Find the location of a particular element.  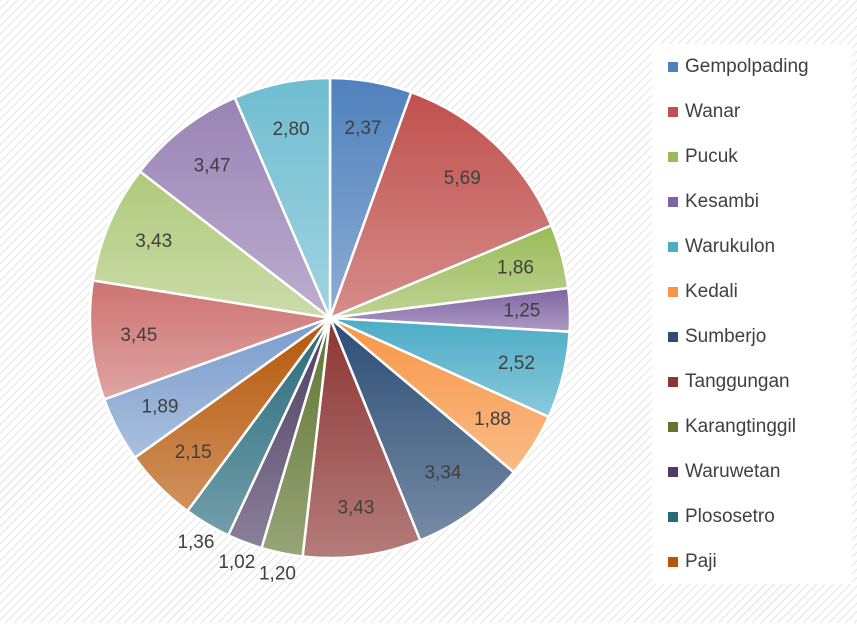

data-label: 2,80 is located at coordinates (291, 129).